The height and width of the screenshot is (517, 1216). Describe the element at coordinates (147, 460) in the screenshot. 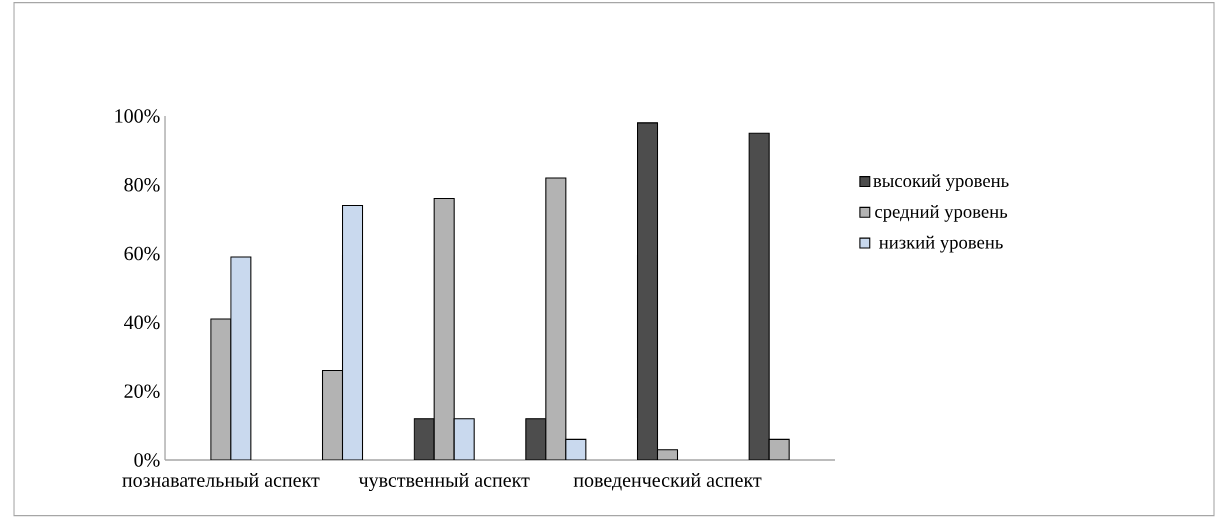

I see `y-tick-label: 0%` at that location.